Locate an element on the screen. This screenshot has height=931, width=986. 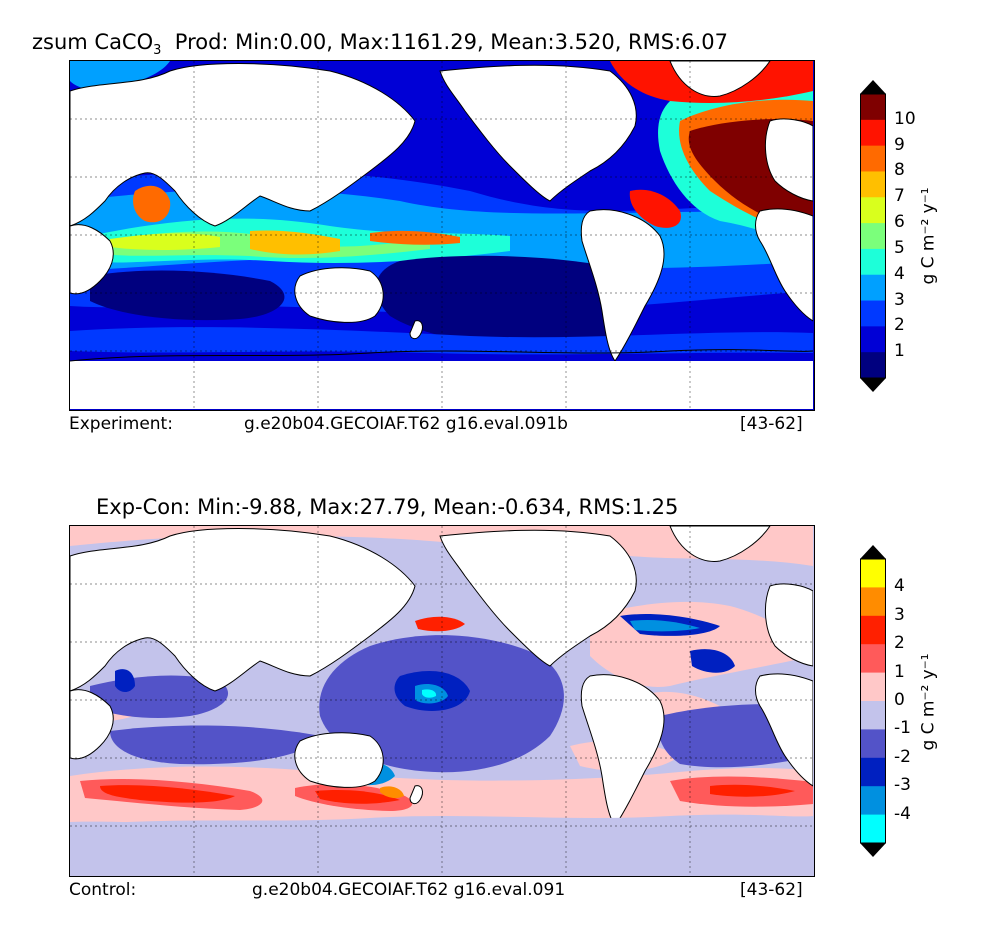
colorbar-tick-label: -1 is located at coordinates (902, 728).